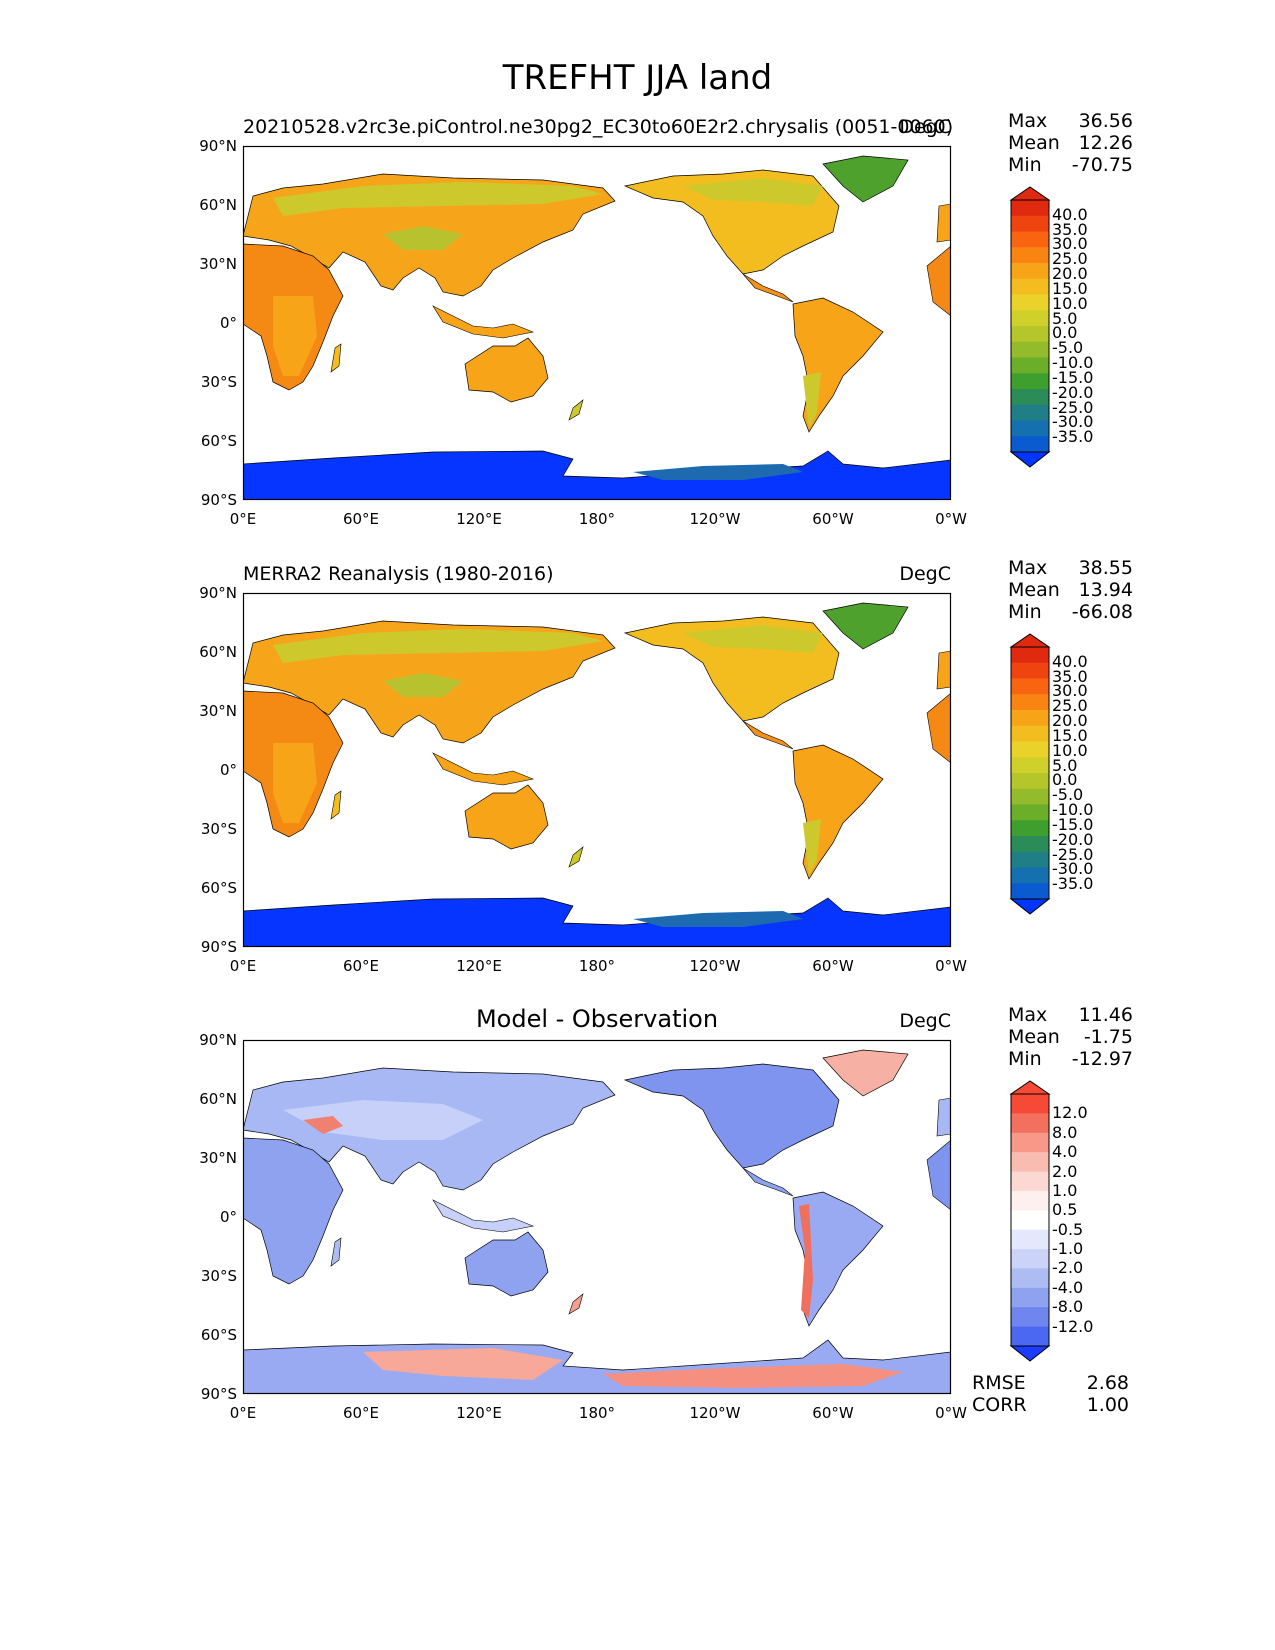 The height and width of the screenshot is (1650, 1275). I want to click on map-frame, so click(597, 770).